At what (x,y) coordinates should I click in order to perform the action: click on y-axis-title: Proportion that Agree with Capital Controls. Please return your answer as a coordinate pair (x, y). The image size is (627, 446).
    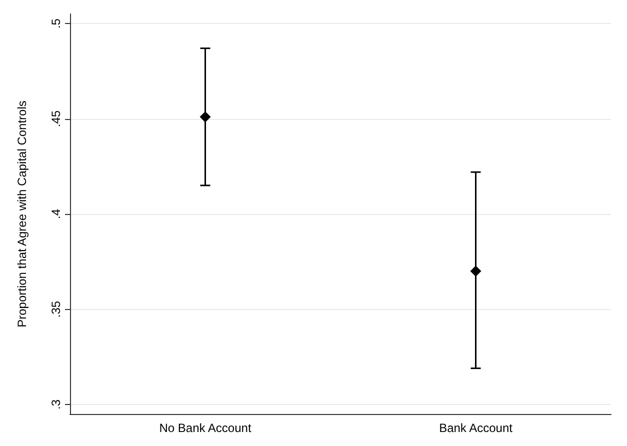
    Looking at the image, I should click on (22, 214).